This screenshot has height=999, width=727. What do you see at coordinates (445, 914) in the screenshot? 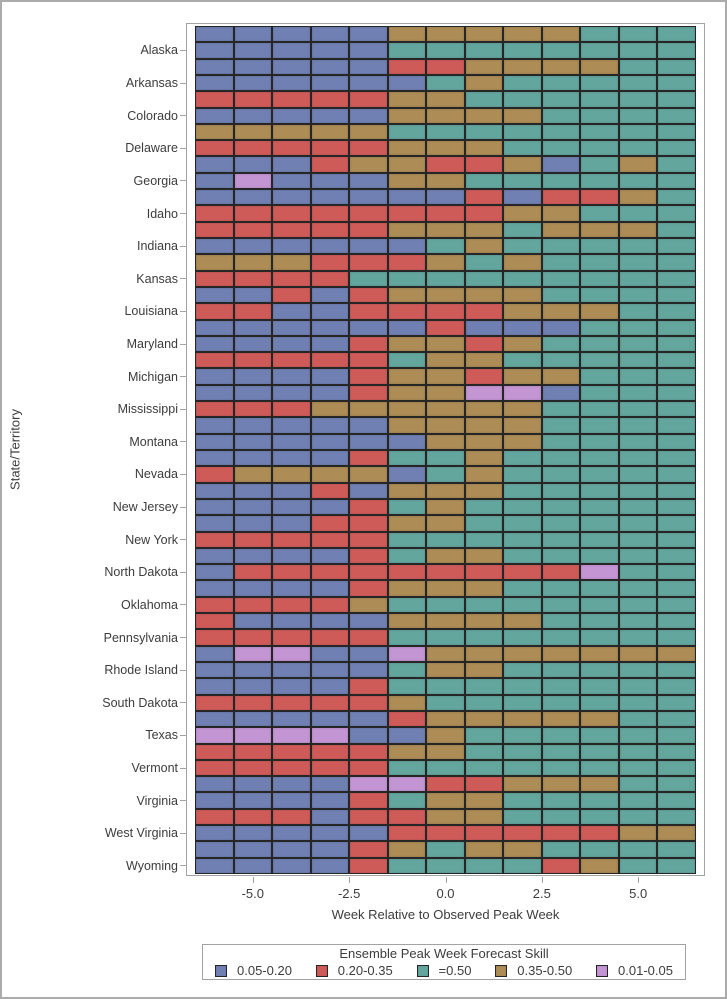
I see `x-axis-title: Week Relative to Observed Peak Week` at bounding box center [445, 914].